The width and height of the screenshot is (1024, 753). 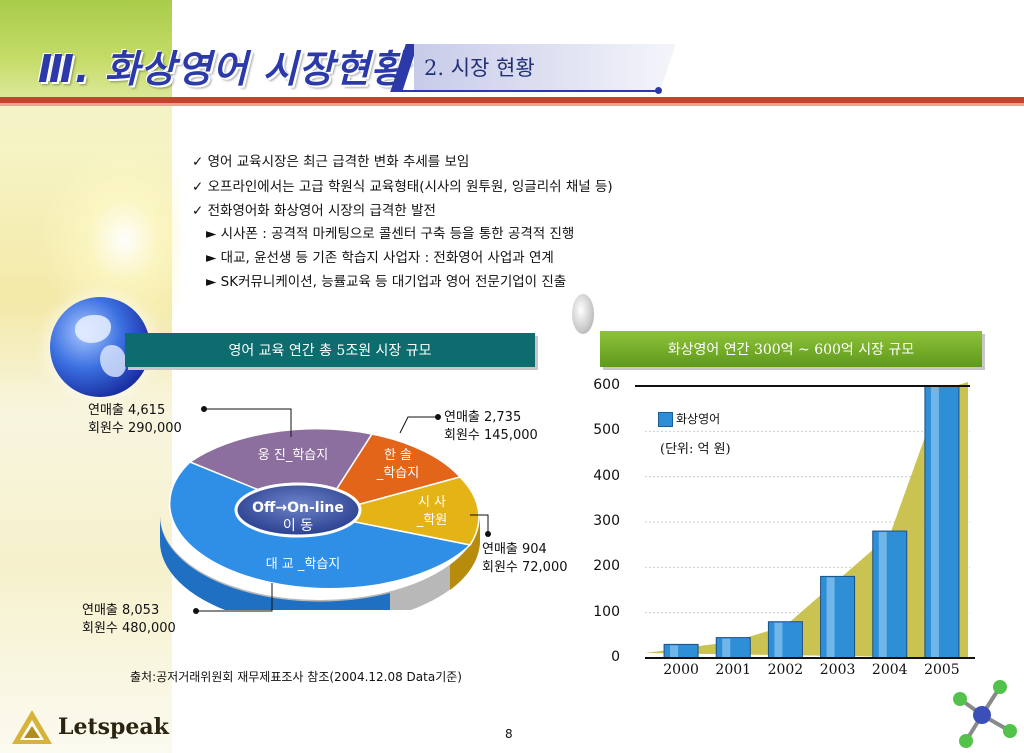 What do you see at coordinates (837, 670) in the screenshot?
I see `x-tick-label: 2003` at bounding box center [837, 670].